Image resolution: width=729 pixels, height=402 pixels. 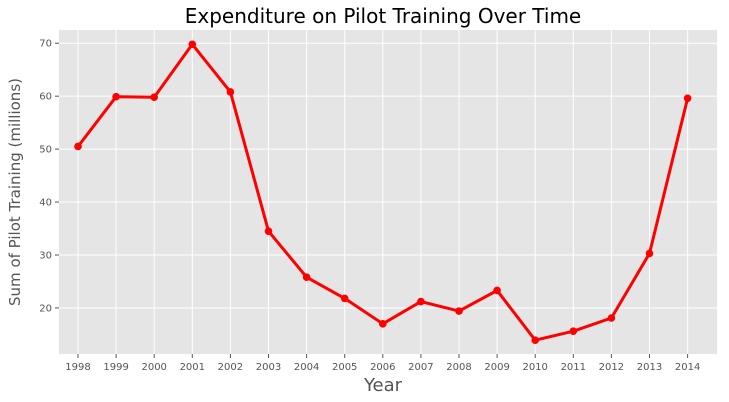 I want to click on data-point-1999, so click(x=116, y=96).